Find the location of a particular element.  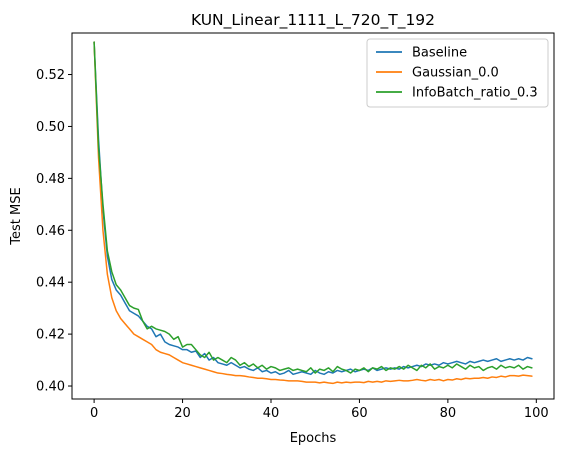

y-axis: 0.40 0.42 0.44 0.46 0.48 0.50 0.52 is located at coordinates (54, 231).